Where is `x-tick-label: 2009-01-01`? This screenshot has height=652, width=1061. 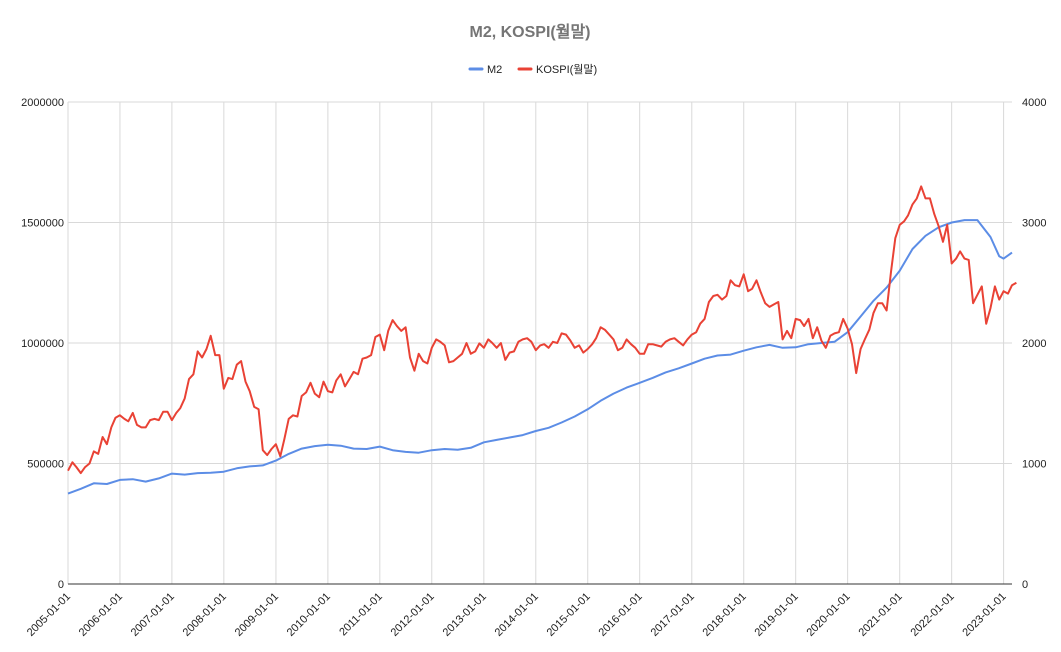
x-tick-label: 2009-01-01 is located at coordinates (257, 615).